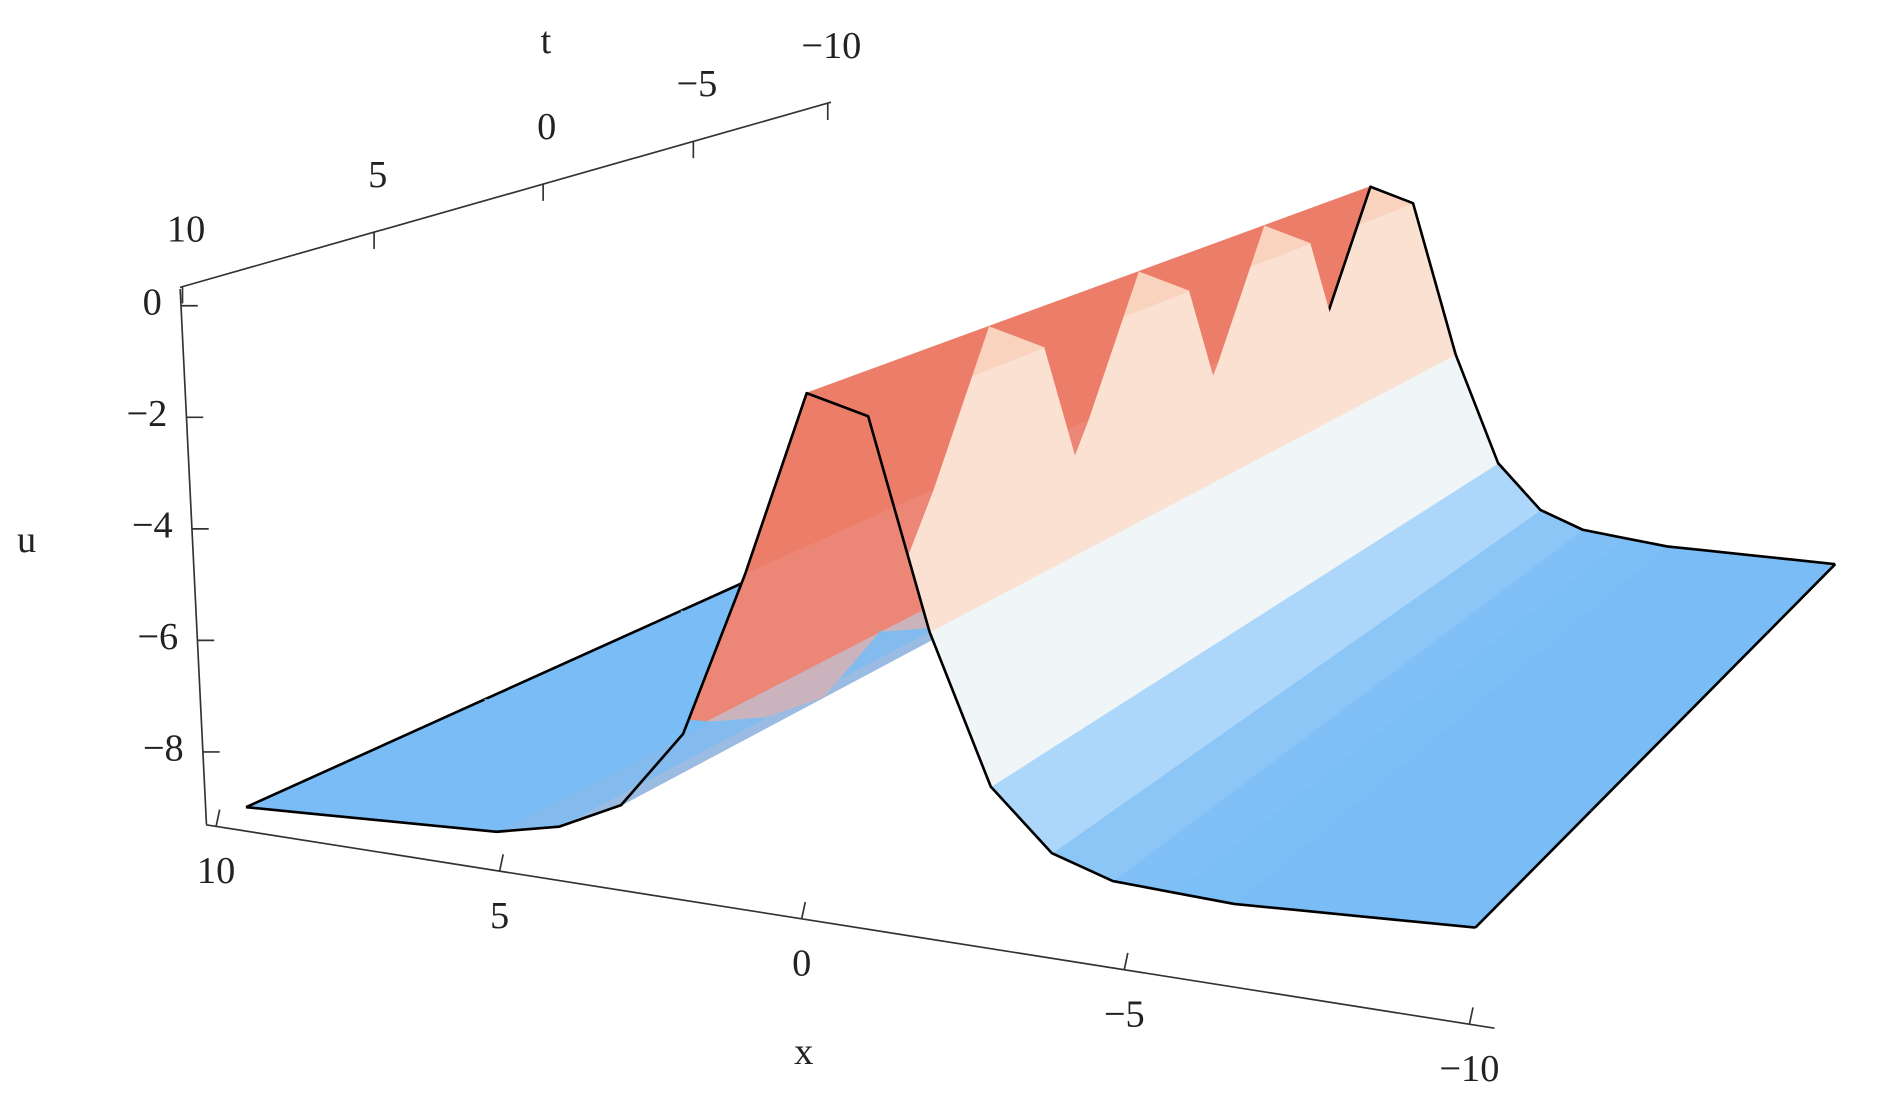 The width and height of the screenshot is (1881, 1113). Describe the element at coordinates (499, 916) in the screenshot. I see `x-tick-label: 5` at that location.